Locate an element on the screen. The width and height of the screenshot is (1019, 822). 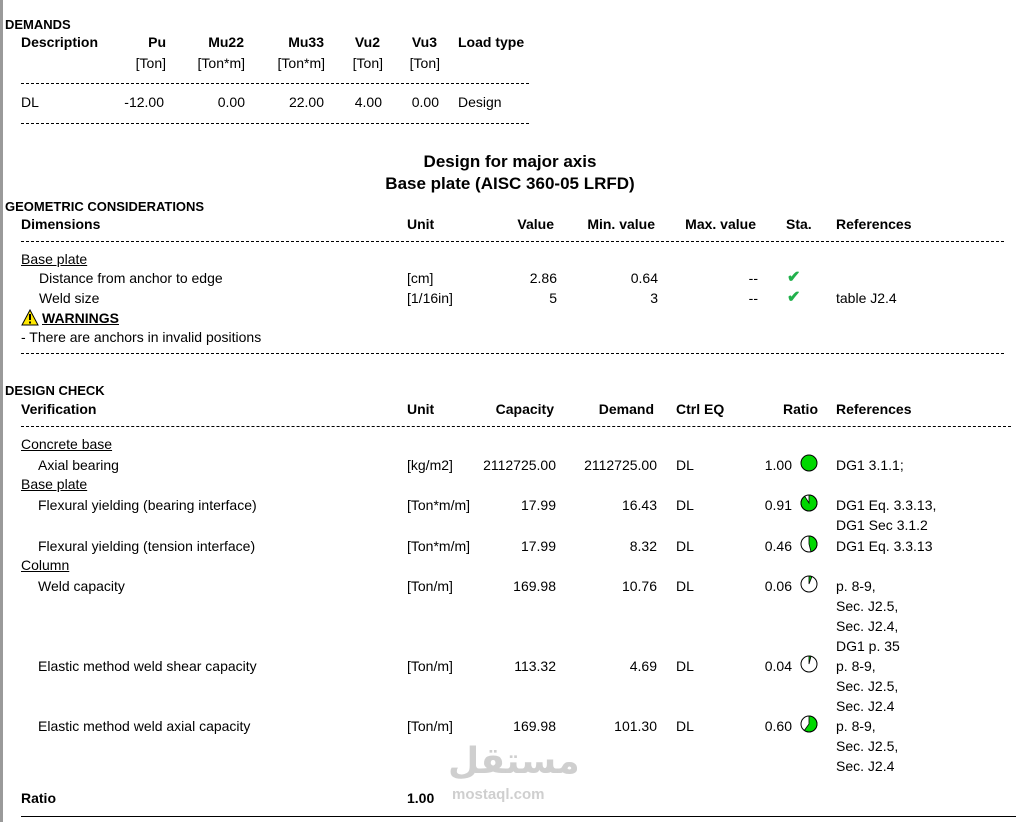
geometric-row1-unit: [cm] is located at coordinates (420, 278).